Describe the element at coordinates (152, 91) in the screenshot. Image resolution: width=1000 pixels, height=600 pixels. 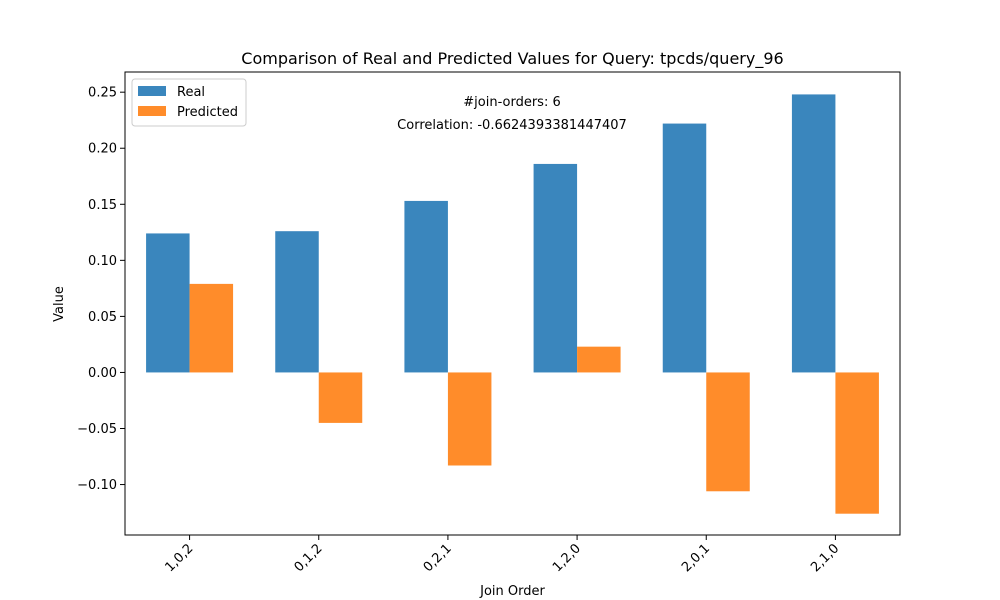
I see `legend-swatch-real` at that location.